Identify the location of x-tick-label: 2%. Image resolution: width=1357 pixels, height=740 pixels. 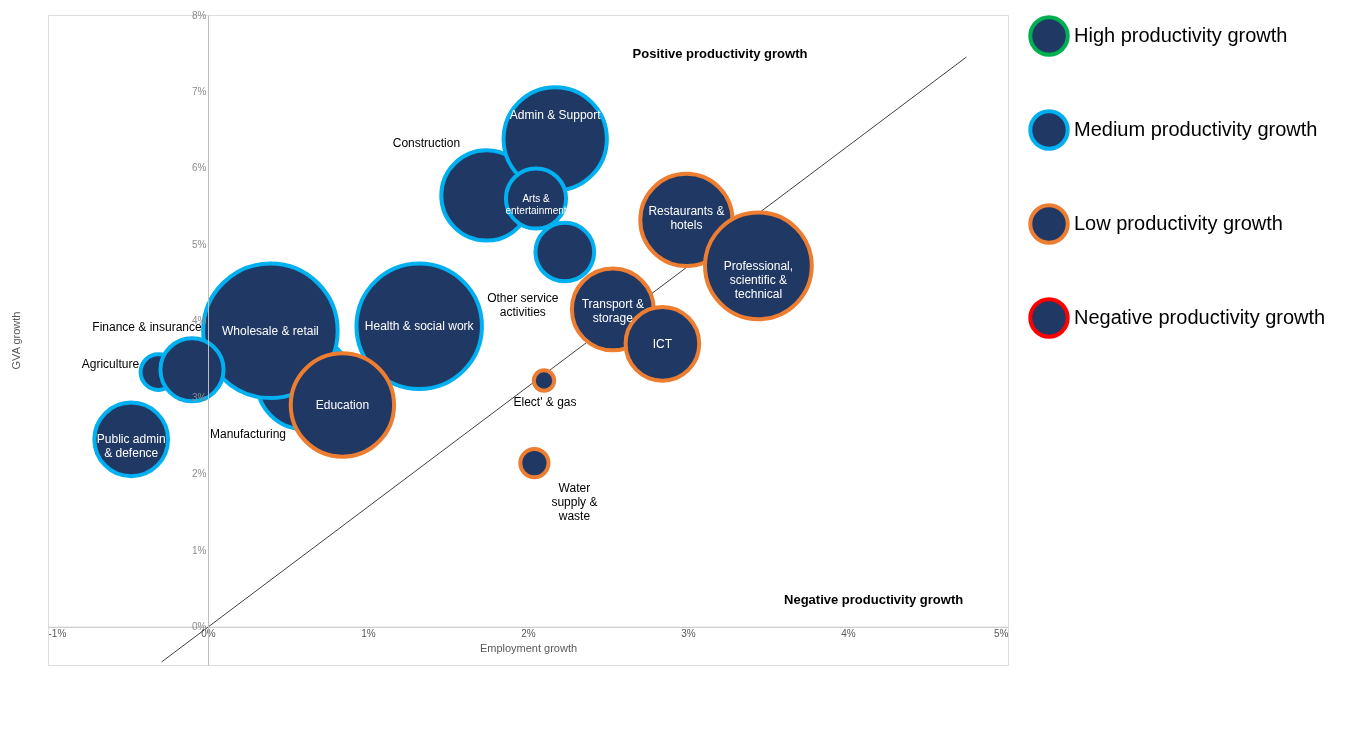
(528, 634).